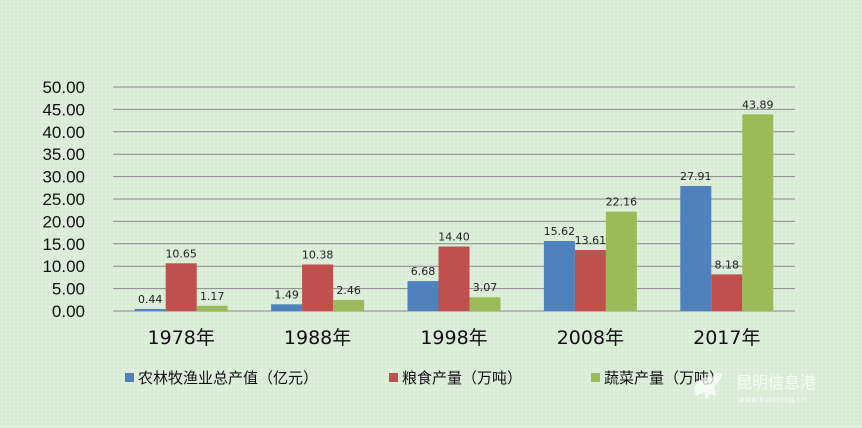 Image resolution: width=862 pixels, height=428 pixels. Describe the element at coordinates (664, 378) in the screenshot. I see `legend-label: 蔬菜产量（万吨）` at that location.